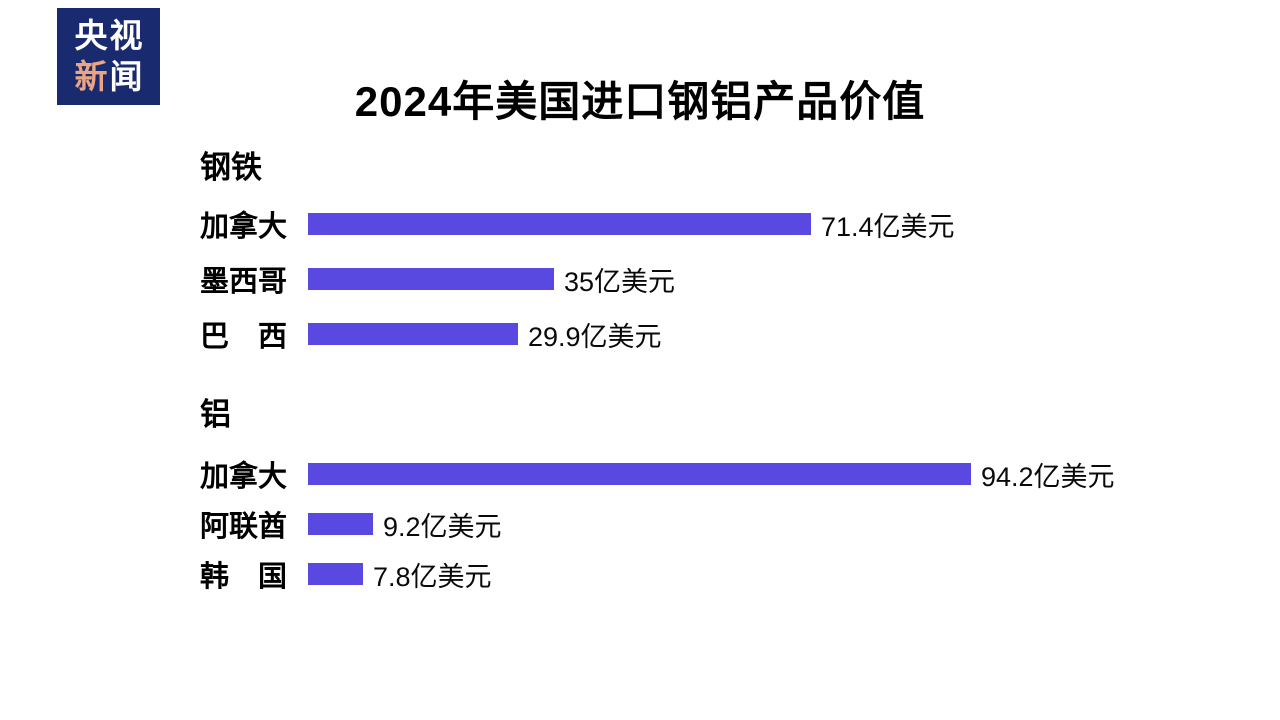 The image size is (1280, 720). I want to click on chart-row: 韩 国 7.8亿美元, so click(346, 577).